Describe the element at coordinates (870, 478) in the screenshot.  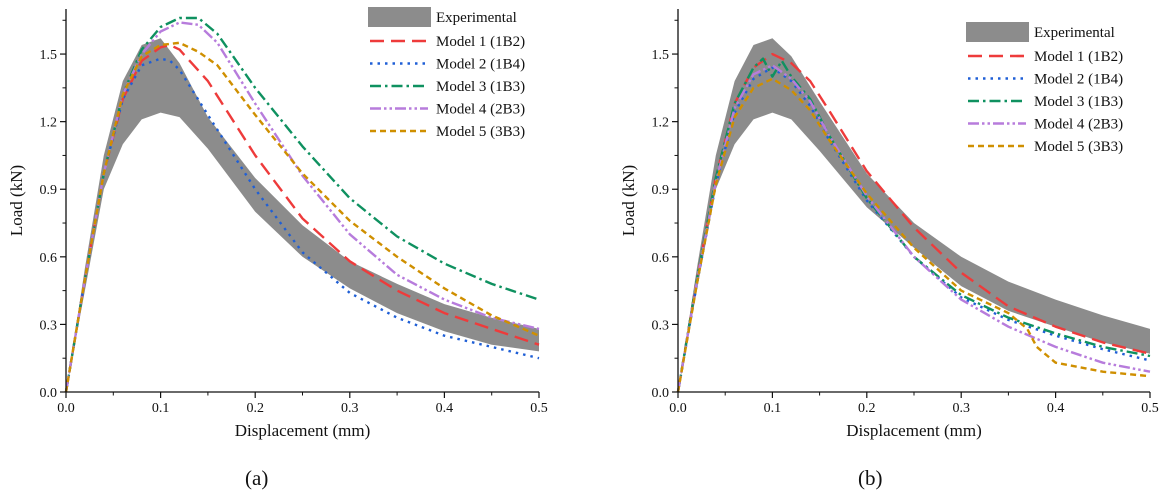
I see `caption-b: (b)` at that location.